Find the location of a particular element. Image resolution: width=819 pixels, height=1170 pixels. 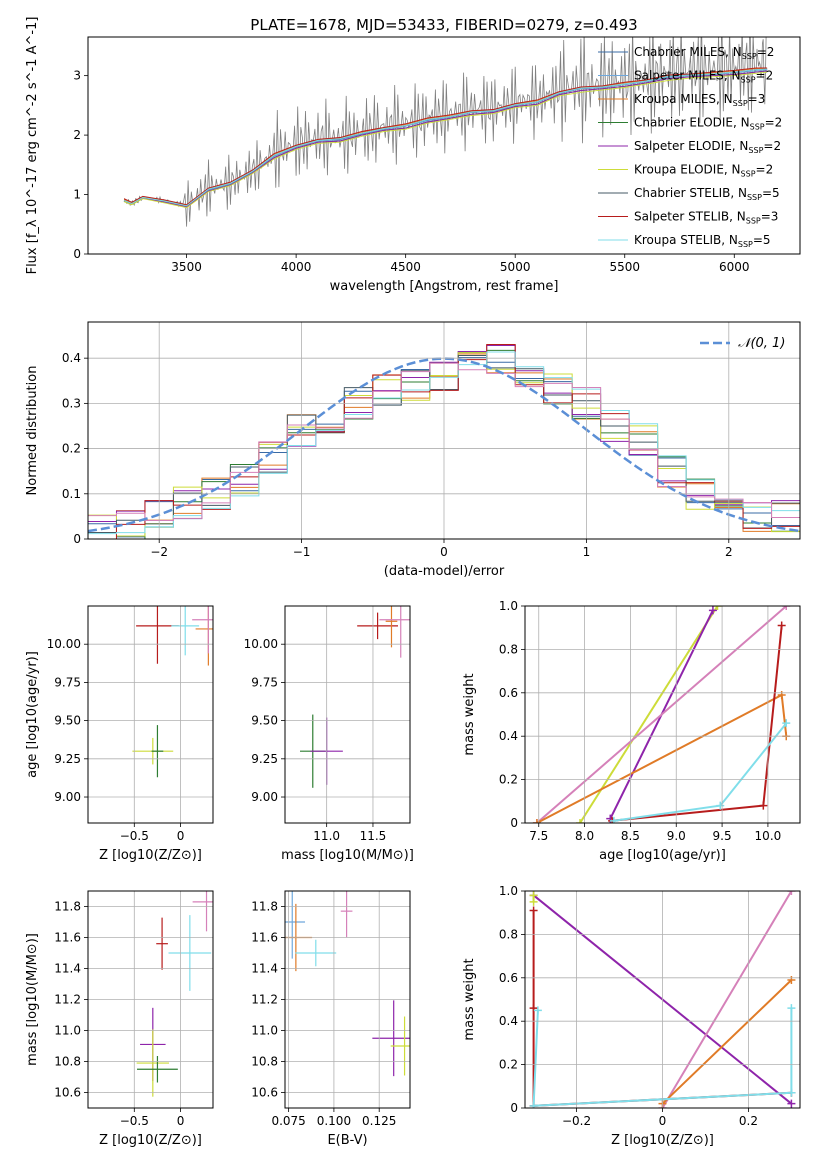

legend-entry: Chabrier STELIB, NSSP=5 is located at coordinates (707, 194).